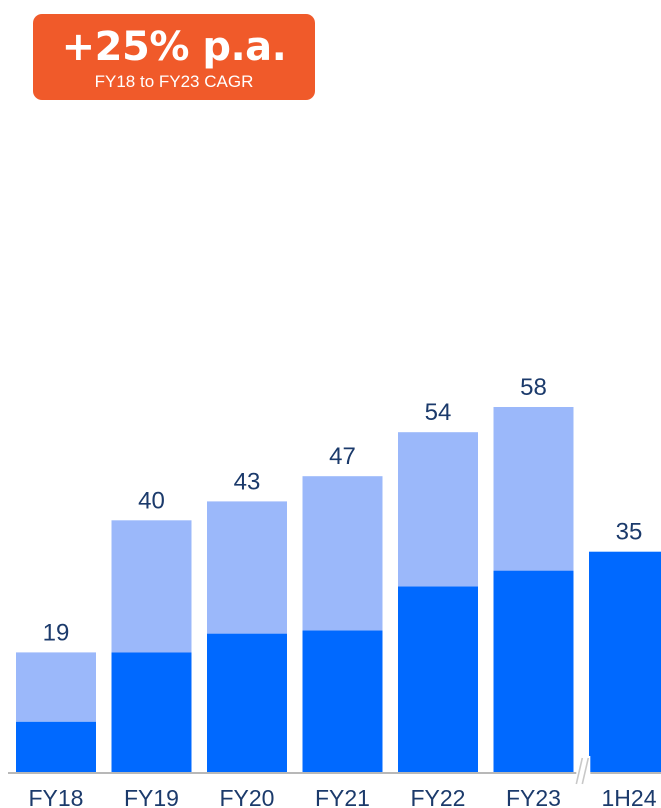  I want to click on axis-break-mark, so click(583, 770).